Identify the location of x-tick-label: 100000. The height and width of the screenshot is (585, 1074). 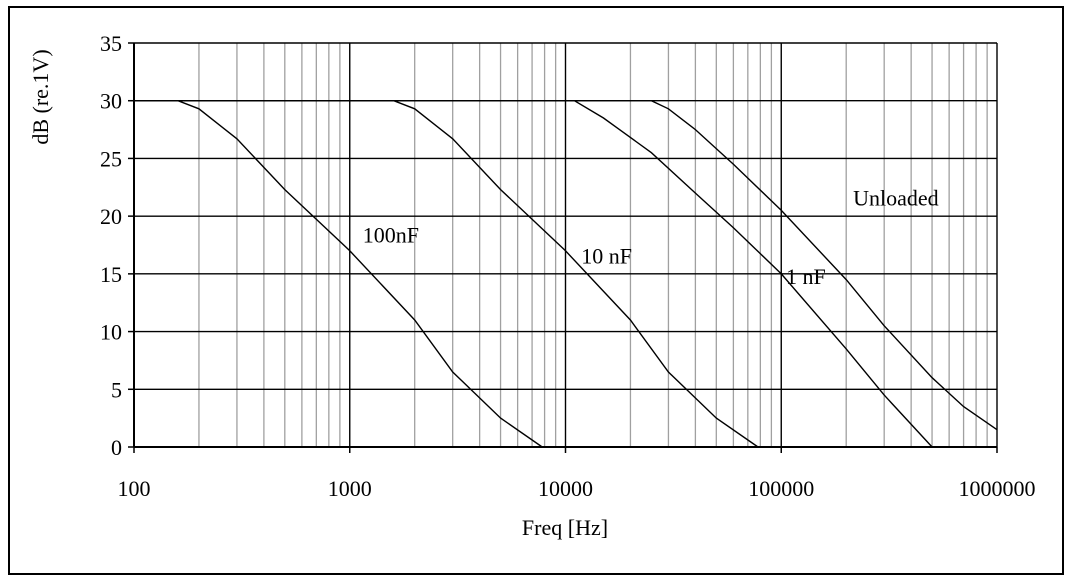
(781, 488).